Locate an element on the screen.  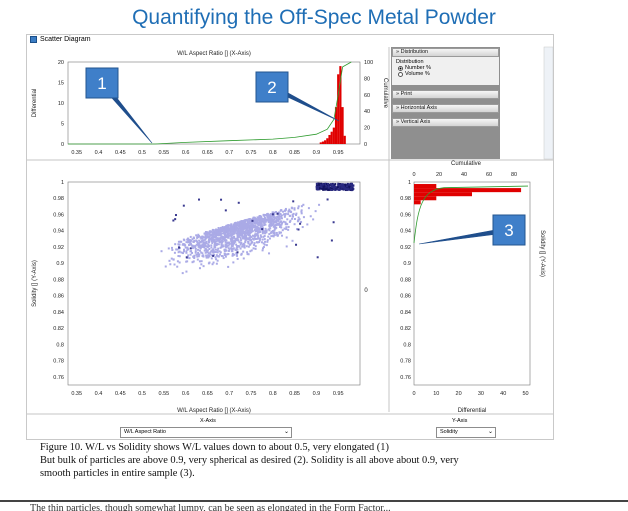
horizontal-axis-section-header: » Horizontal Axis is located at coordinates (445, 108).